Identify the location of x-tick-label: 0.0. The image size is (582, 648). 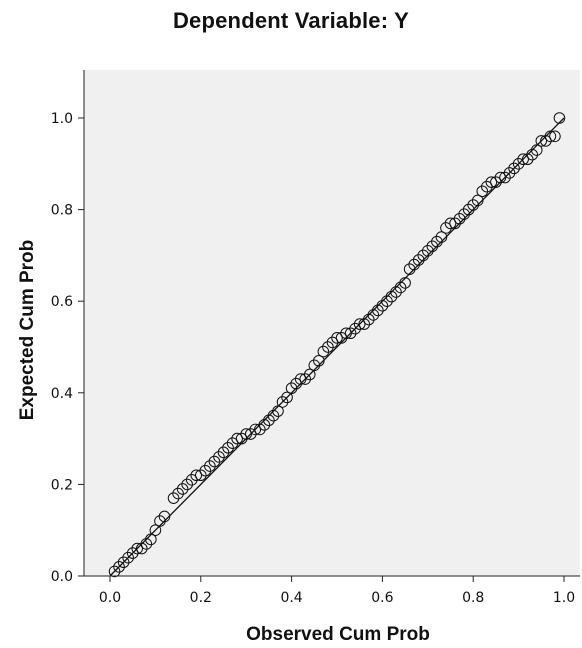
(110, 598).